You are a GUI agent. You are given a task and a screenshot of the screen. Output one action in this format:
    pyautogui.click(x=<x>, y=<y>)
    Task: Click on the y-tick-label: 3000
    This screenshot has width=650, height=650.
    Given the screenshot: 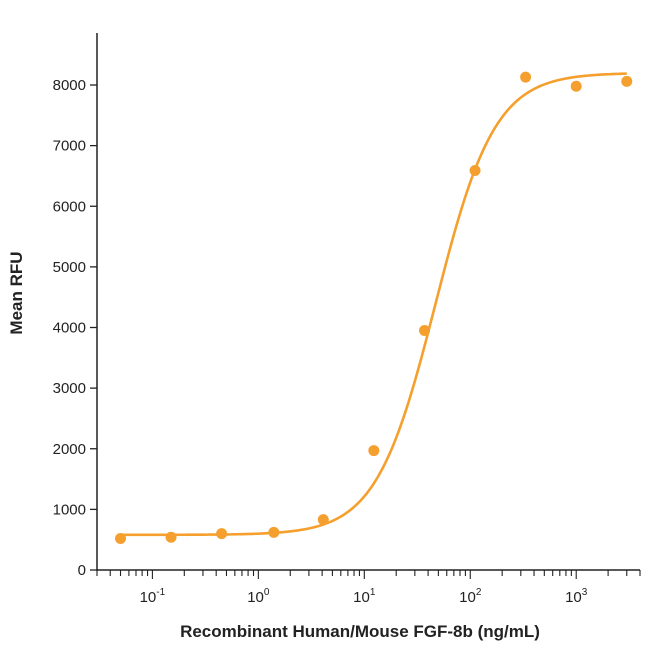 What is the action you would take?
    pyautogui.click(x=69, y=388)
    